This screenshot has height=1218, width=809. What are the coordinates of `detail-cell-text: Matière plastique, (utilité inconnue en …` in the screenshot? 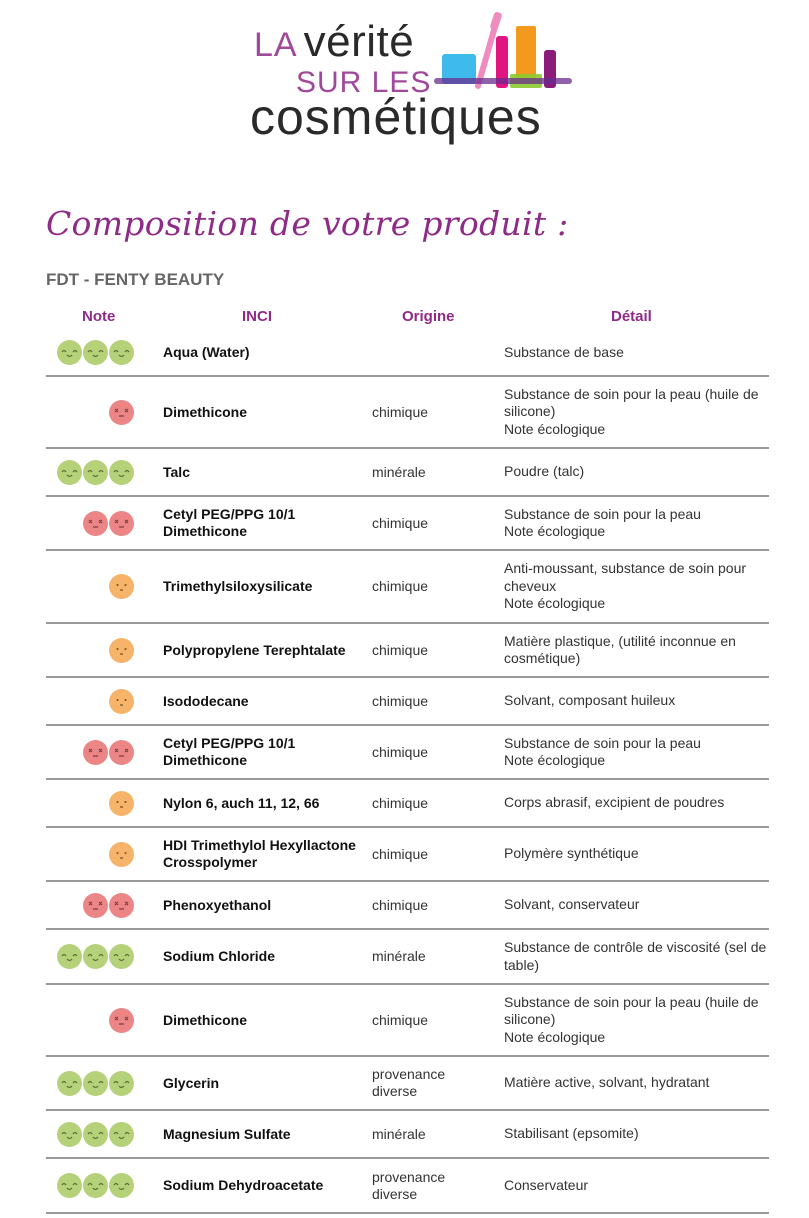 It's located at (620, 649).